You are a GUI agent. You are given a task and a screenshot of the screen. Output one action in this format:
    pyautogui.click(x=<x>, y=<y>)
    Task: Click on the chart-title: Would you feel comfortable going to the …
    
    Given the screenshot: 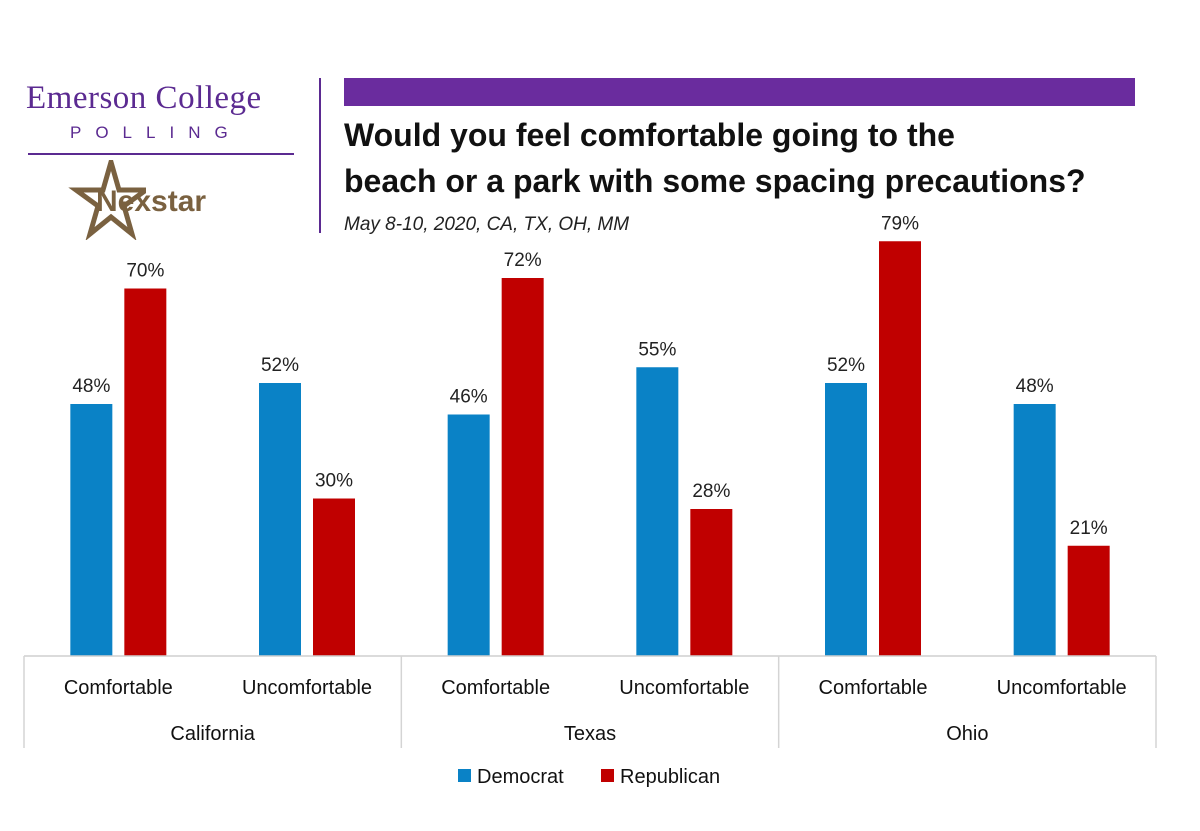 What is the action you would take?
    pyautogui.click(x=754, y=158)
    